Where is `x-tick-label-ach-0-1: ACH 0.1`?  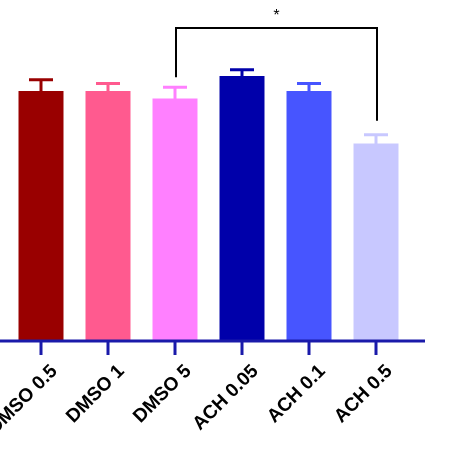 x-tick-label-ach-0-1: ACH 0.1 is located at coordinates (296, 393).